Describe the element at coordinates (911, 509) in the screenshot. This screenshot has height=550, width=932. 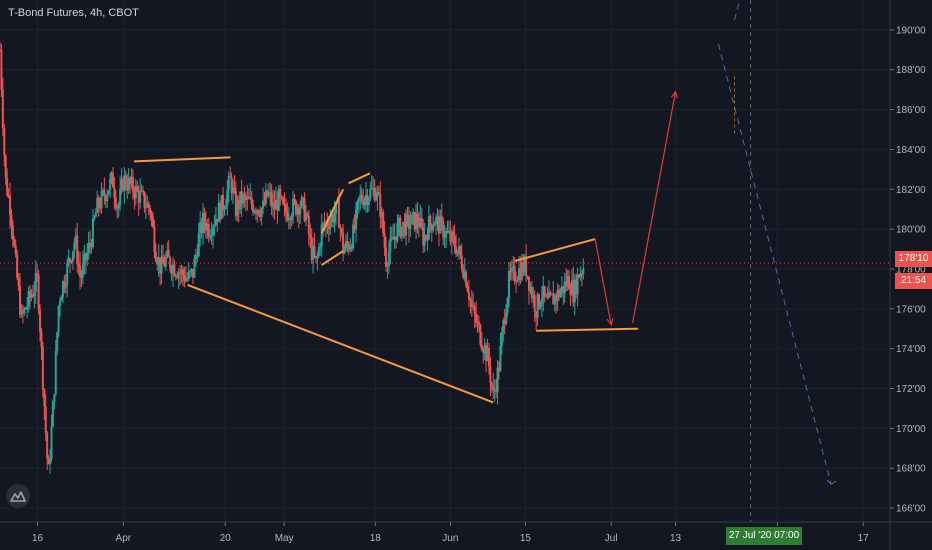
I see `y-tick-label: 166'00` at that location.